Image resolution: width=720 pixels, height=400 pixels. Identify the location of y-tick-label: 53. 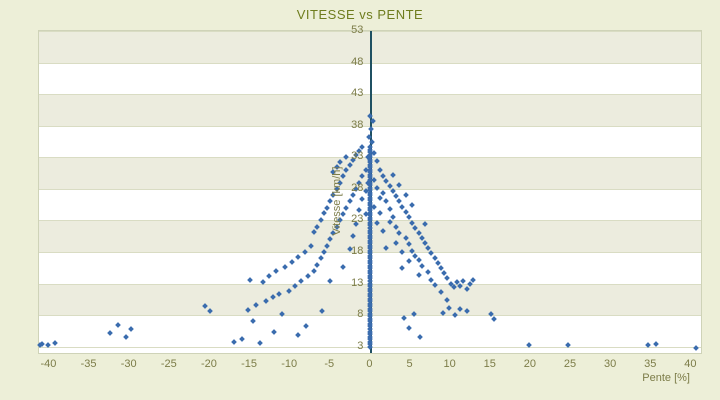
(357, 30).